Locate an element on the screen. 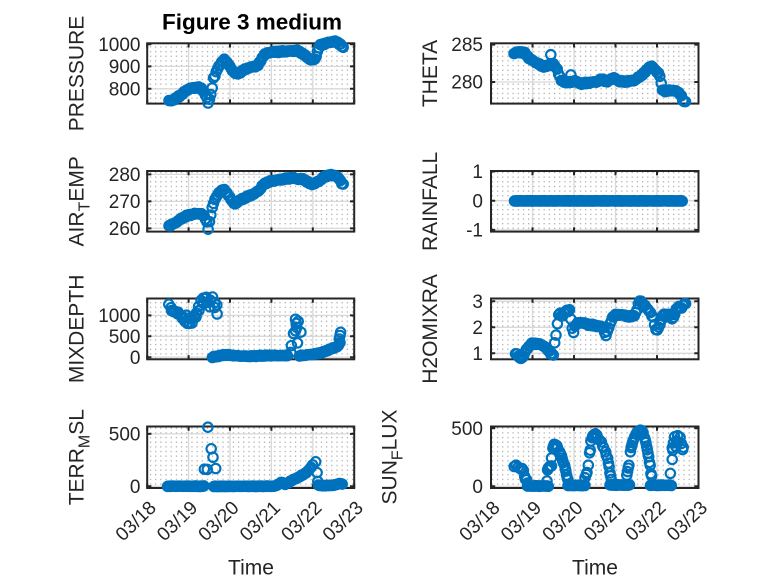  svg-text: SUNF​LUX is located at coordinates (393, 457).